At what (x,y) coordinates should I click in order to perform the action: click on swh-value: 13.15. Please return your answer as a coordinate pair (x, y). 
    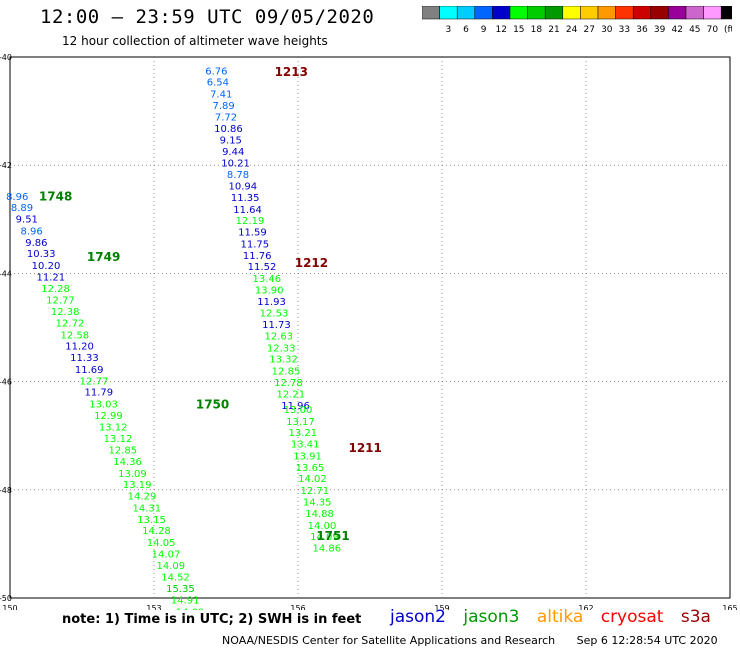
    Looking at the image, I should click on (151, 520).